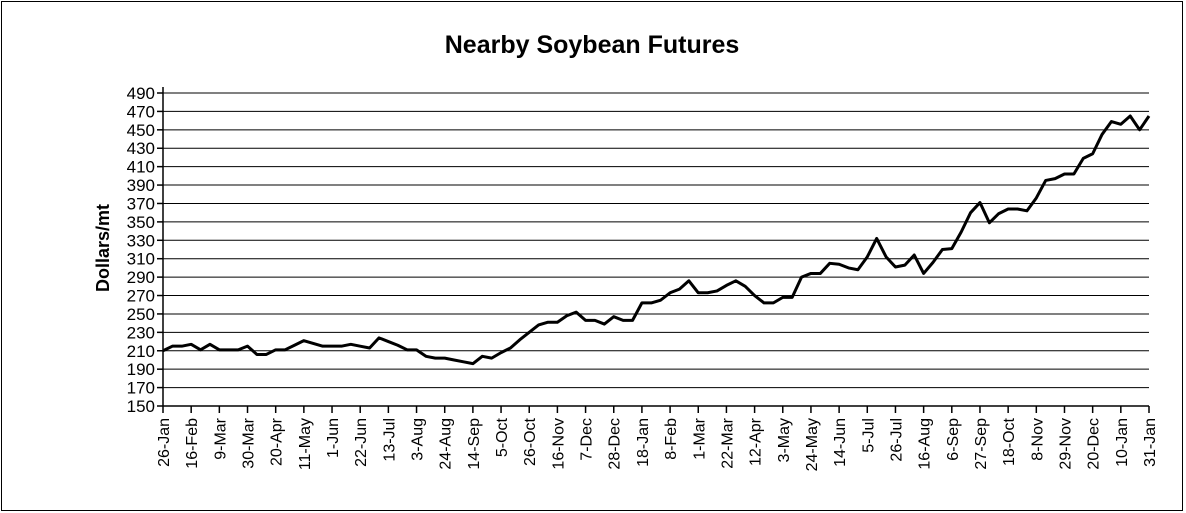 The width and height of the screenshot is (1186, 513). Describe the element at coordinates (502, 437) in the screenshot. I see `x-tick-label: 5-Oct` at that location.